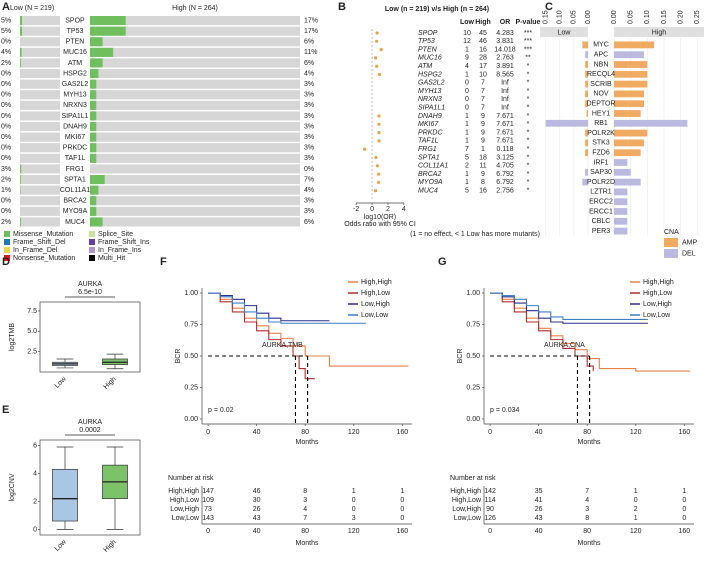 The width and height of the screenshot is (708, 562). I want to click on x-tick-label: 0.15, so click(664, 17).